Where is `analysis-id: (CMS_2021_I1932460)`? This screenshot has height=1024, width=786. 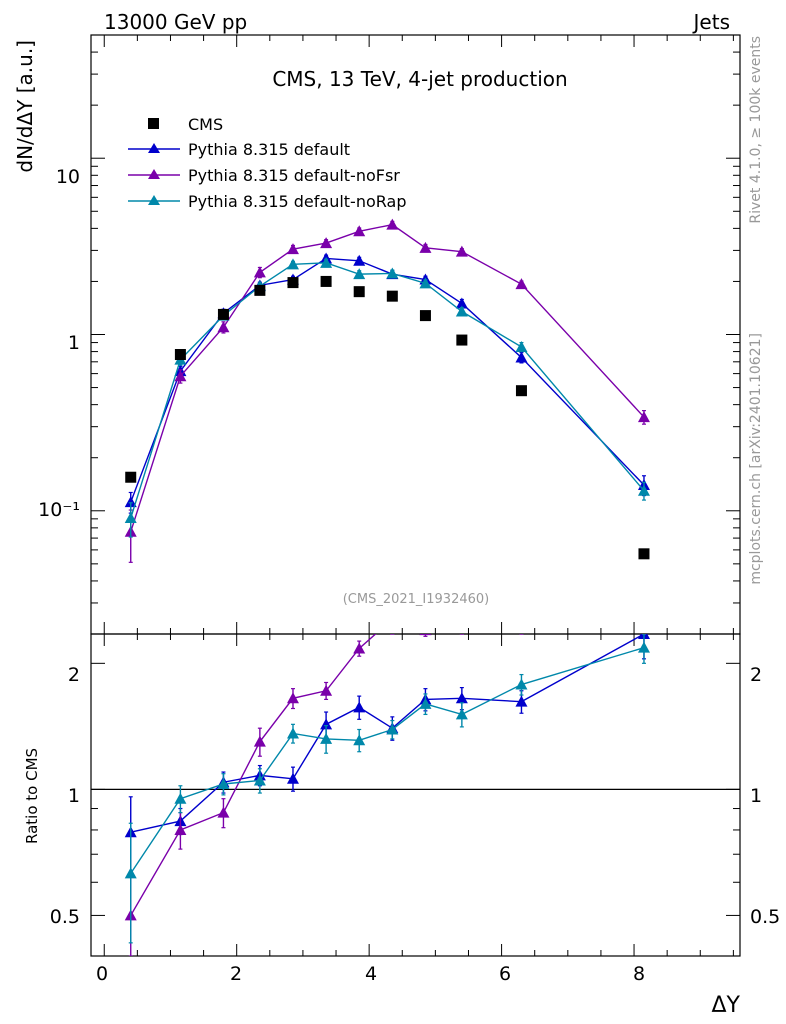 analysis-id: (CMS_2021_I1932460) is located at coordinates (416, 599).